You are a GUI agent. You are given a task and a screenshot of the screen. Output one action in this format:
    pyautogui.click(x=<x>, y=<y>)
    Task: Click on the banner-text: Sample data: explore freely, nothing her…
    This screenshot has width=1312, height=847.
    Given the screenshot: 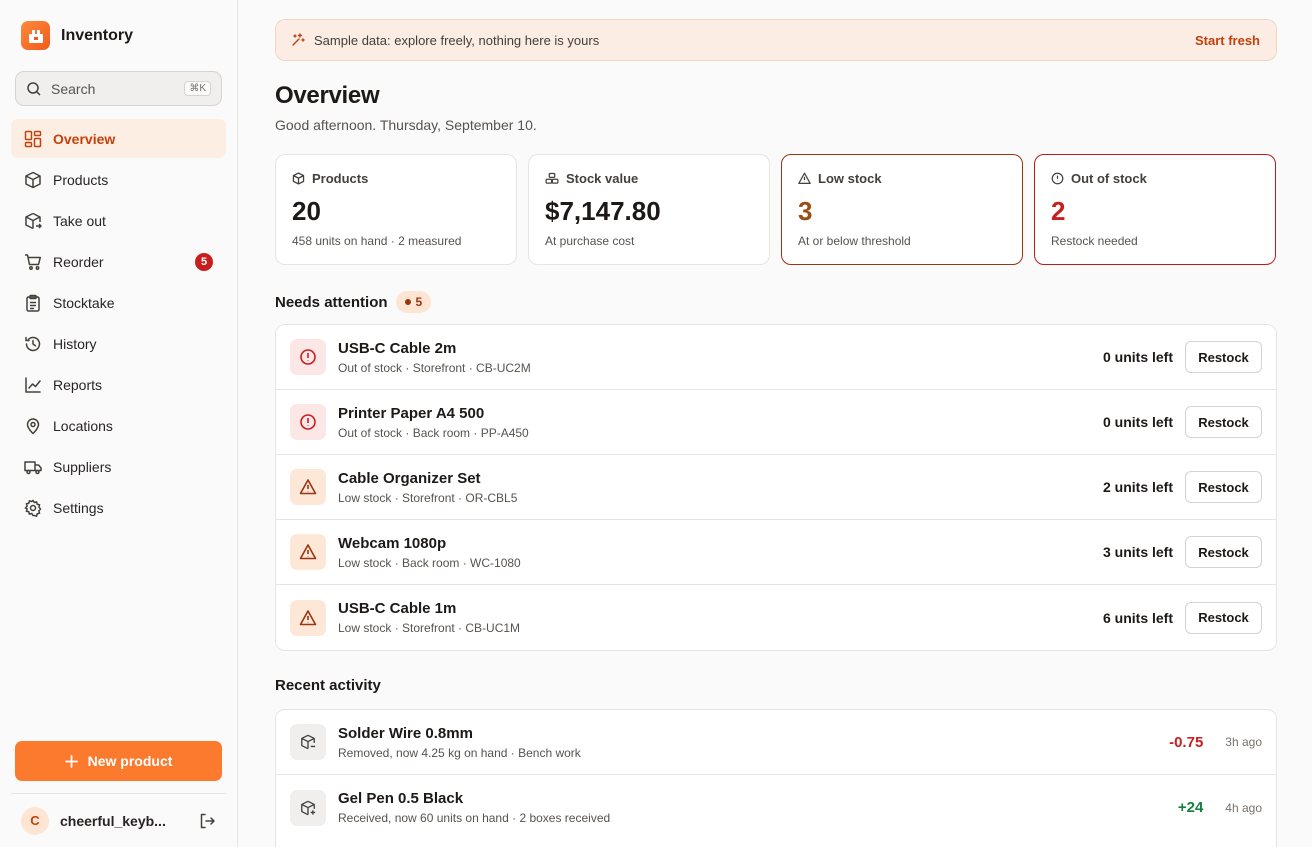 What is the action you would take?
    pyautogui.click(x=457, y=40)
    